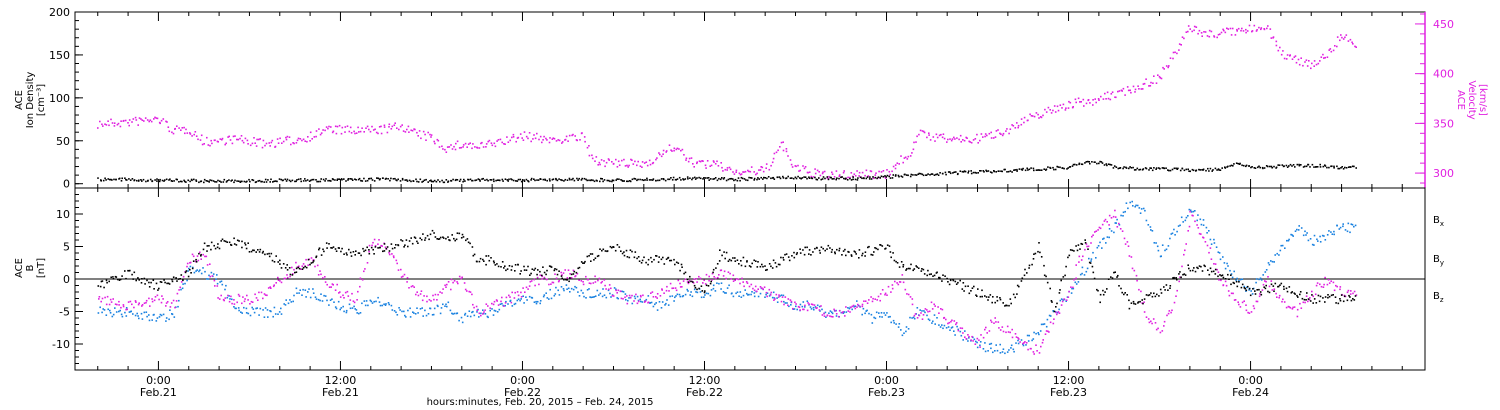 The image size is (1500, 410). I want to click on x-tick-time: 12:00, so click(341, 380).